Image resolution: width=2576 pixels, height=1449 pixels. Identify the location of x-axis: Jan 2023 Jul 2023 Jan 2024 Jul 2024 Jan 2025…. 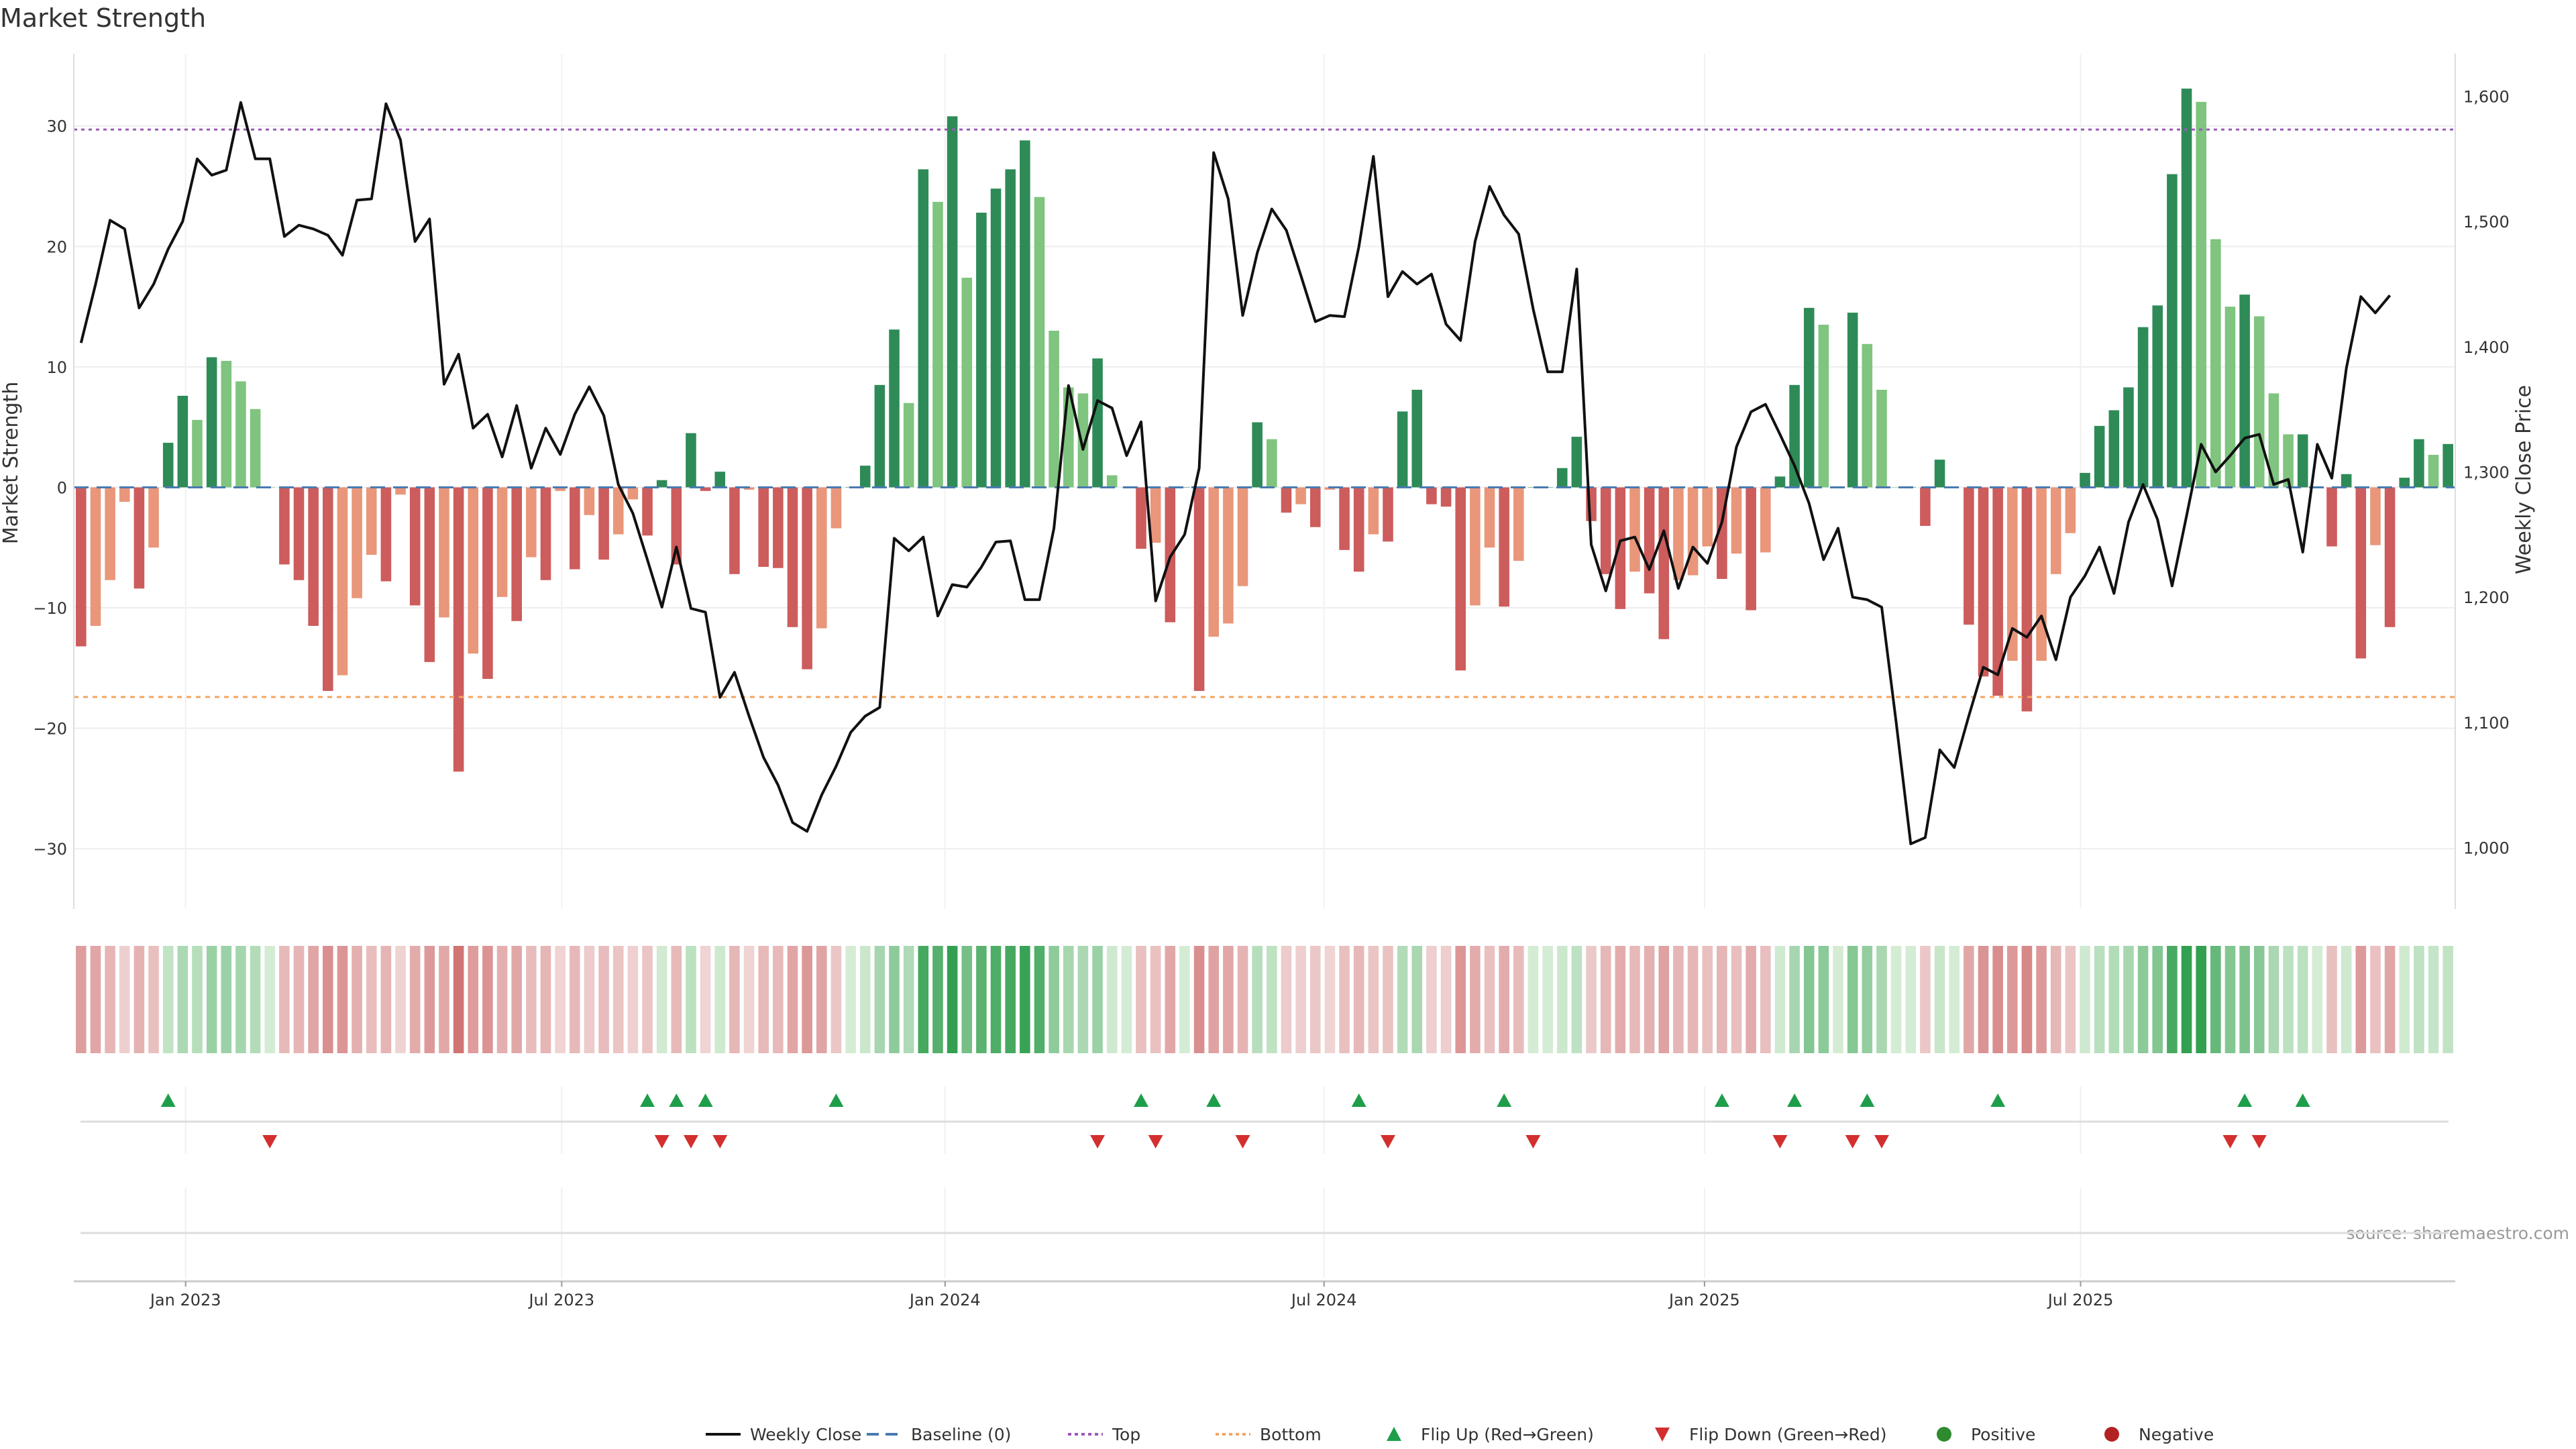
(1264, 1294).